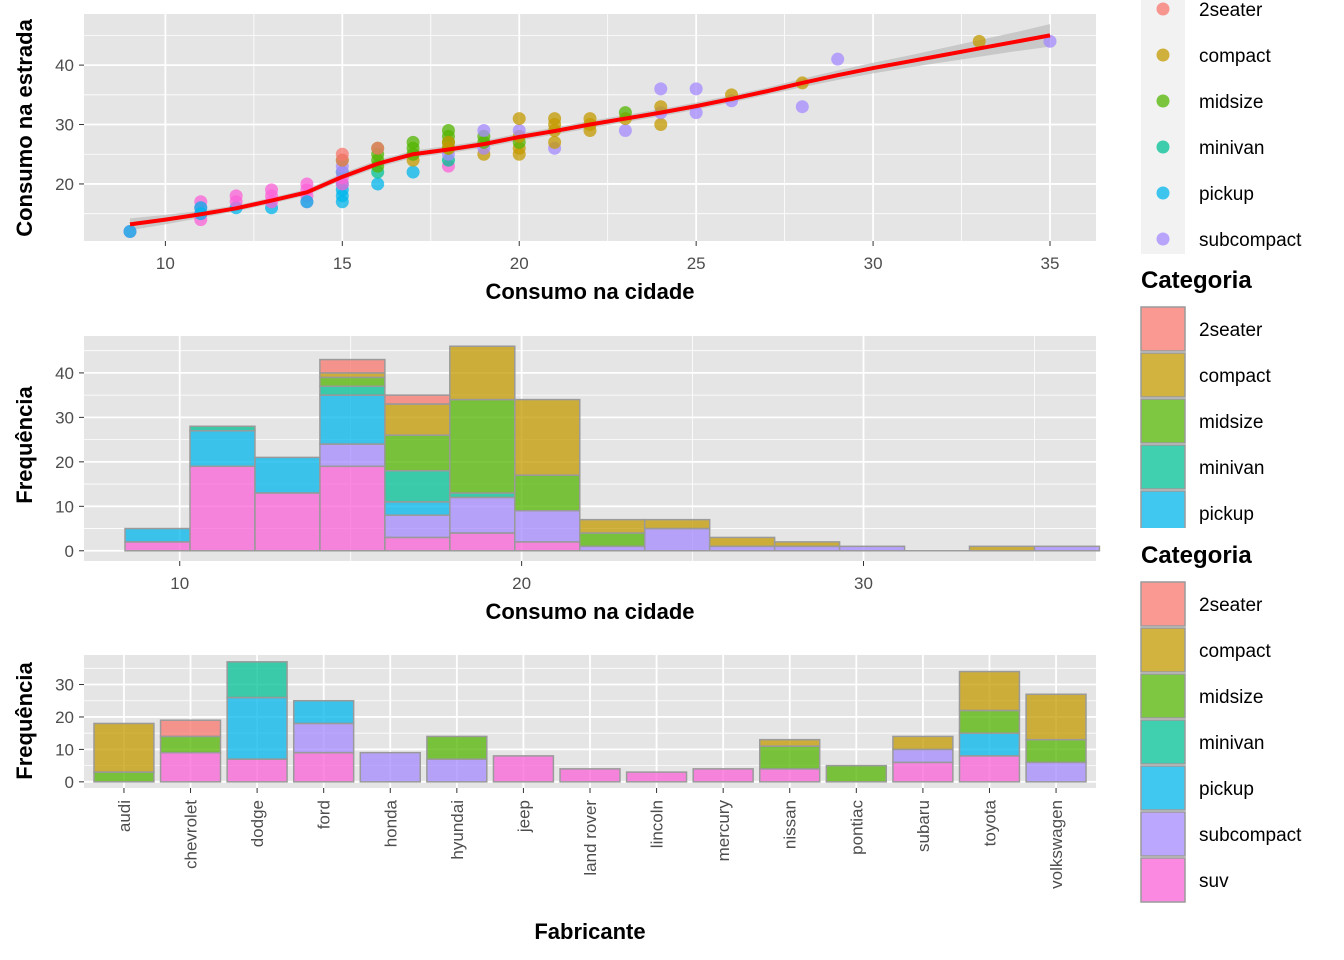 The width and height of the screenshot is (1344, 960). Describe the element at coordinates (1231, 422) in the screenshot. I see `histogram-legend-label: midsize` at that location.